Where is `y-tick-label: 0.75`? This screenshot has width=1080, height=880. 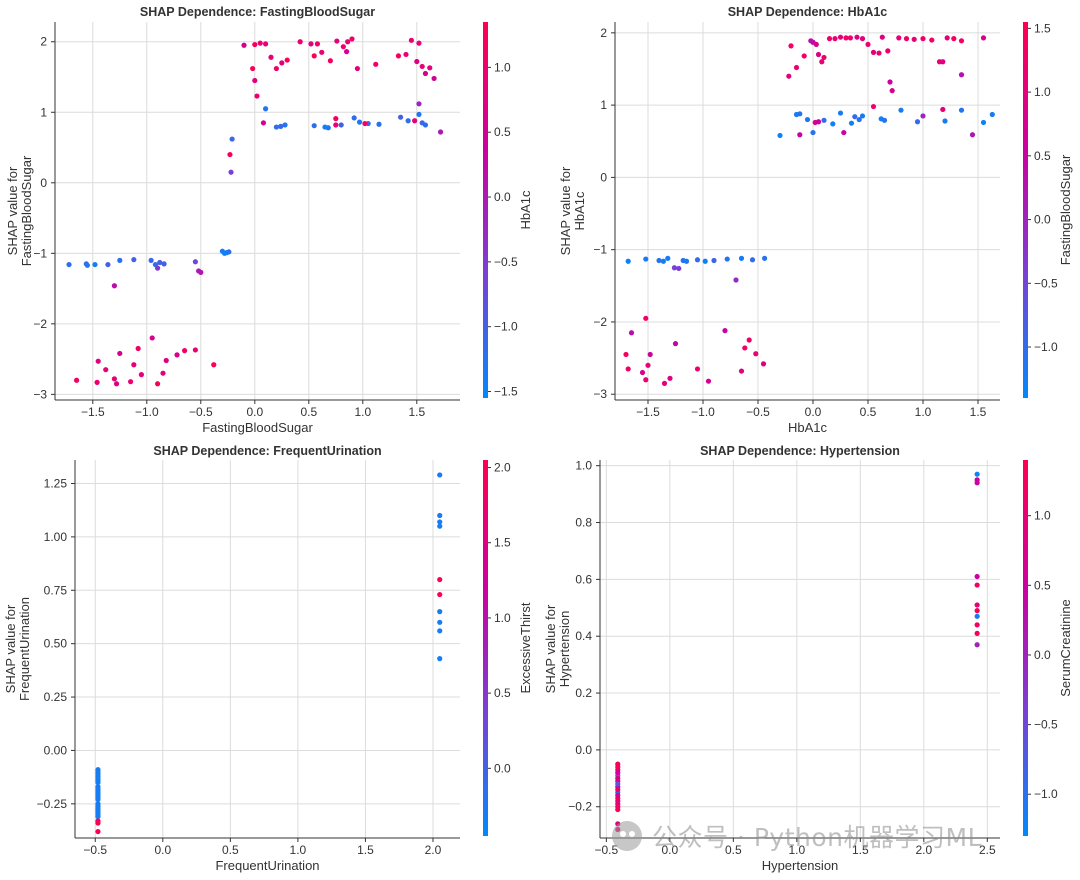 y-tick-label: 0.75 is located at coordinates (56, 590).